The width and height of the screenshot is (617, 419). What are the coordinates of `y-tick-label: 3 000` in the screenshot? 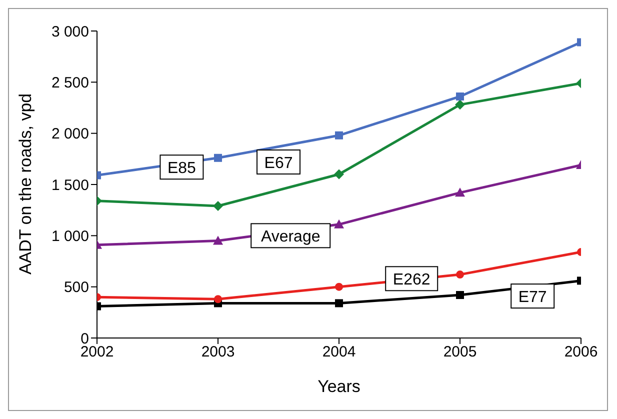 It's located at (70, 31).